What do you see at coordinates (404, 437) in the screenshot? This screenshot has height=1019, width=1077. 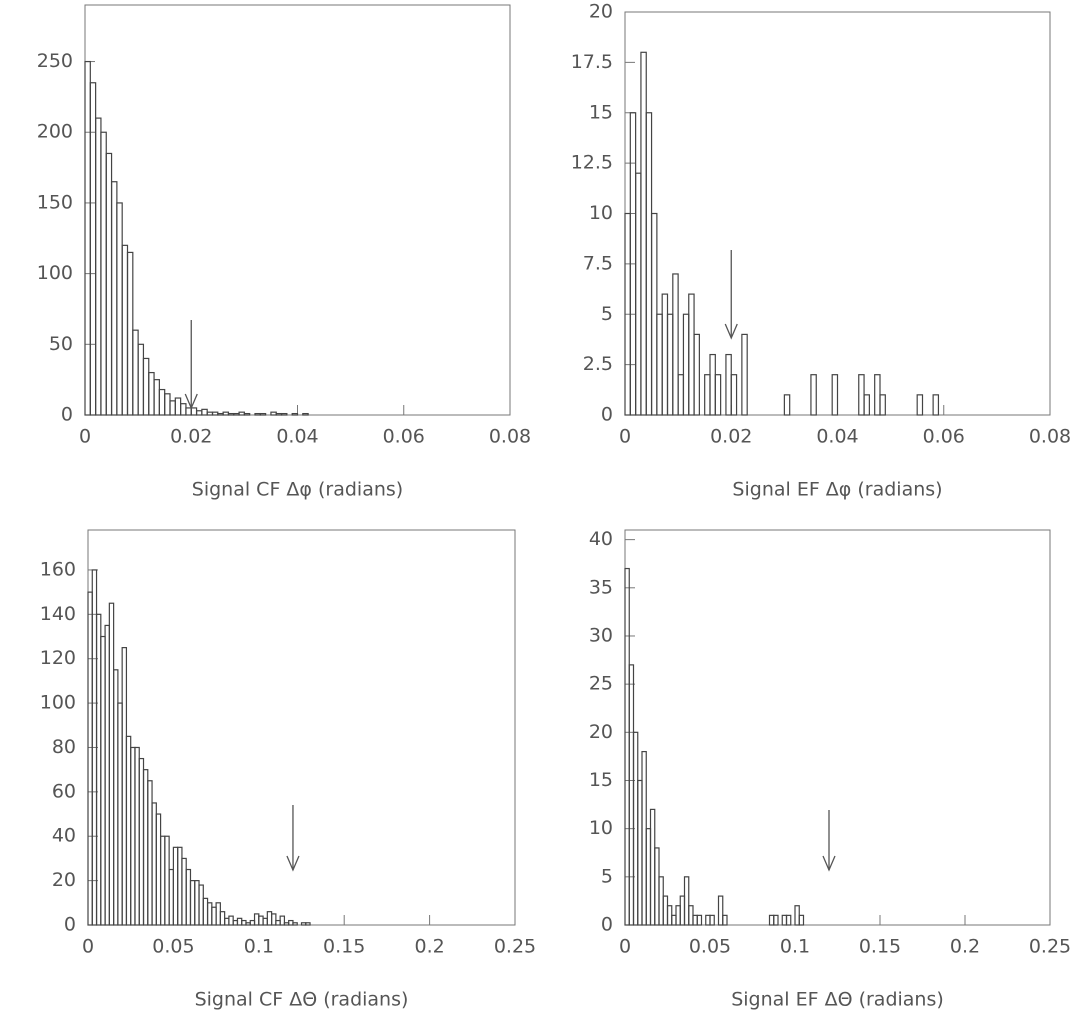 I see `x-tick-label: 0.06` at bounding box center [404, 437].